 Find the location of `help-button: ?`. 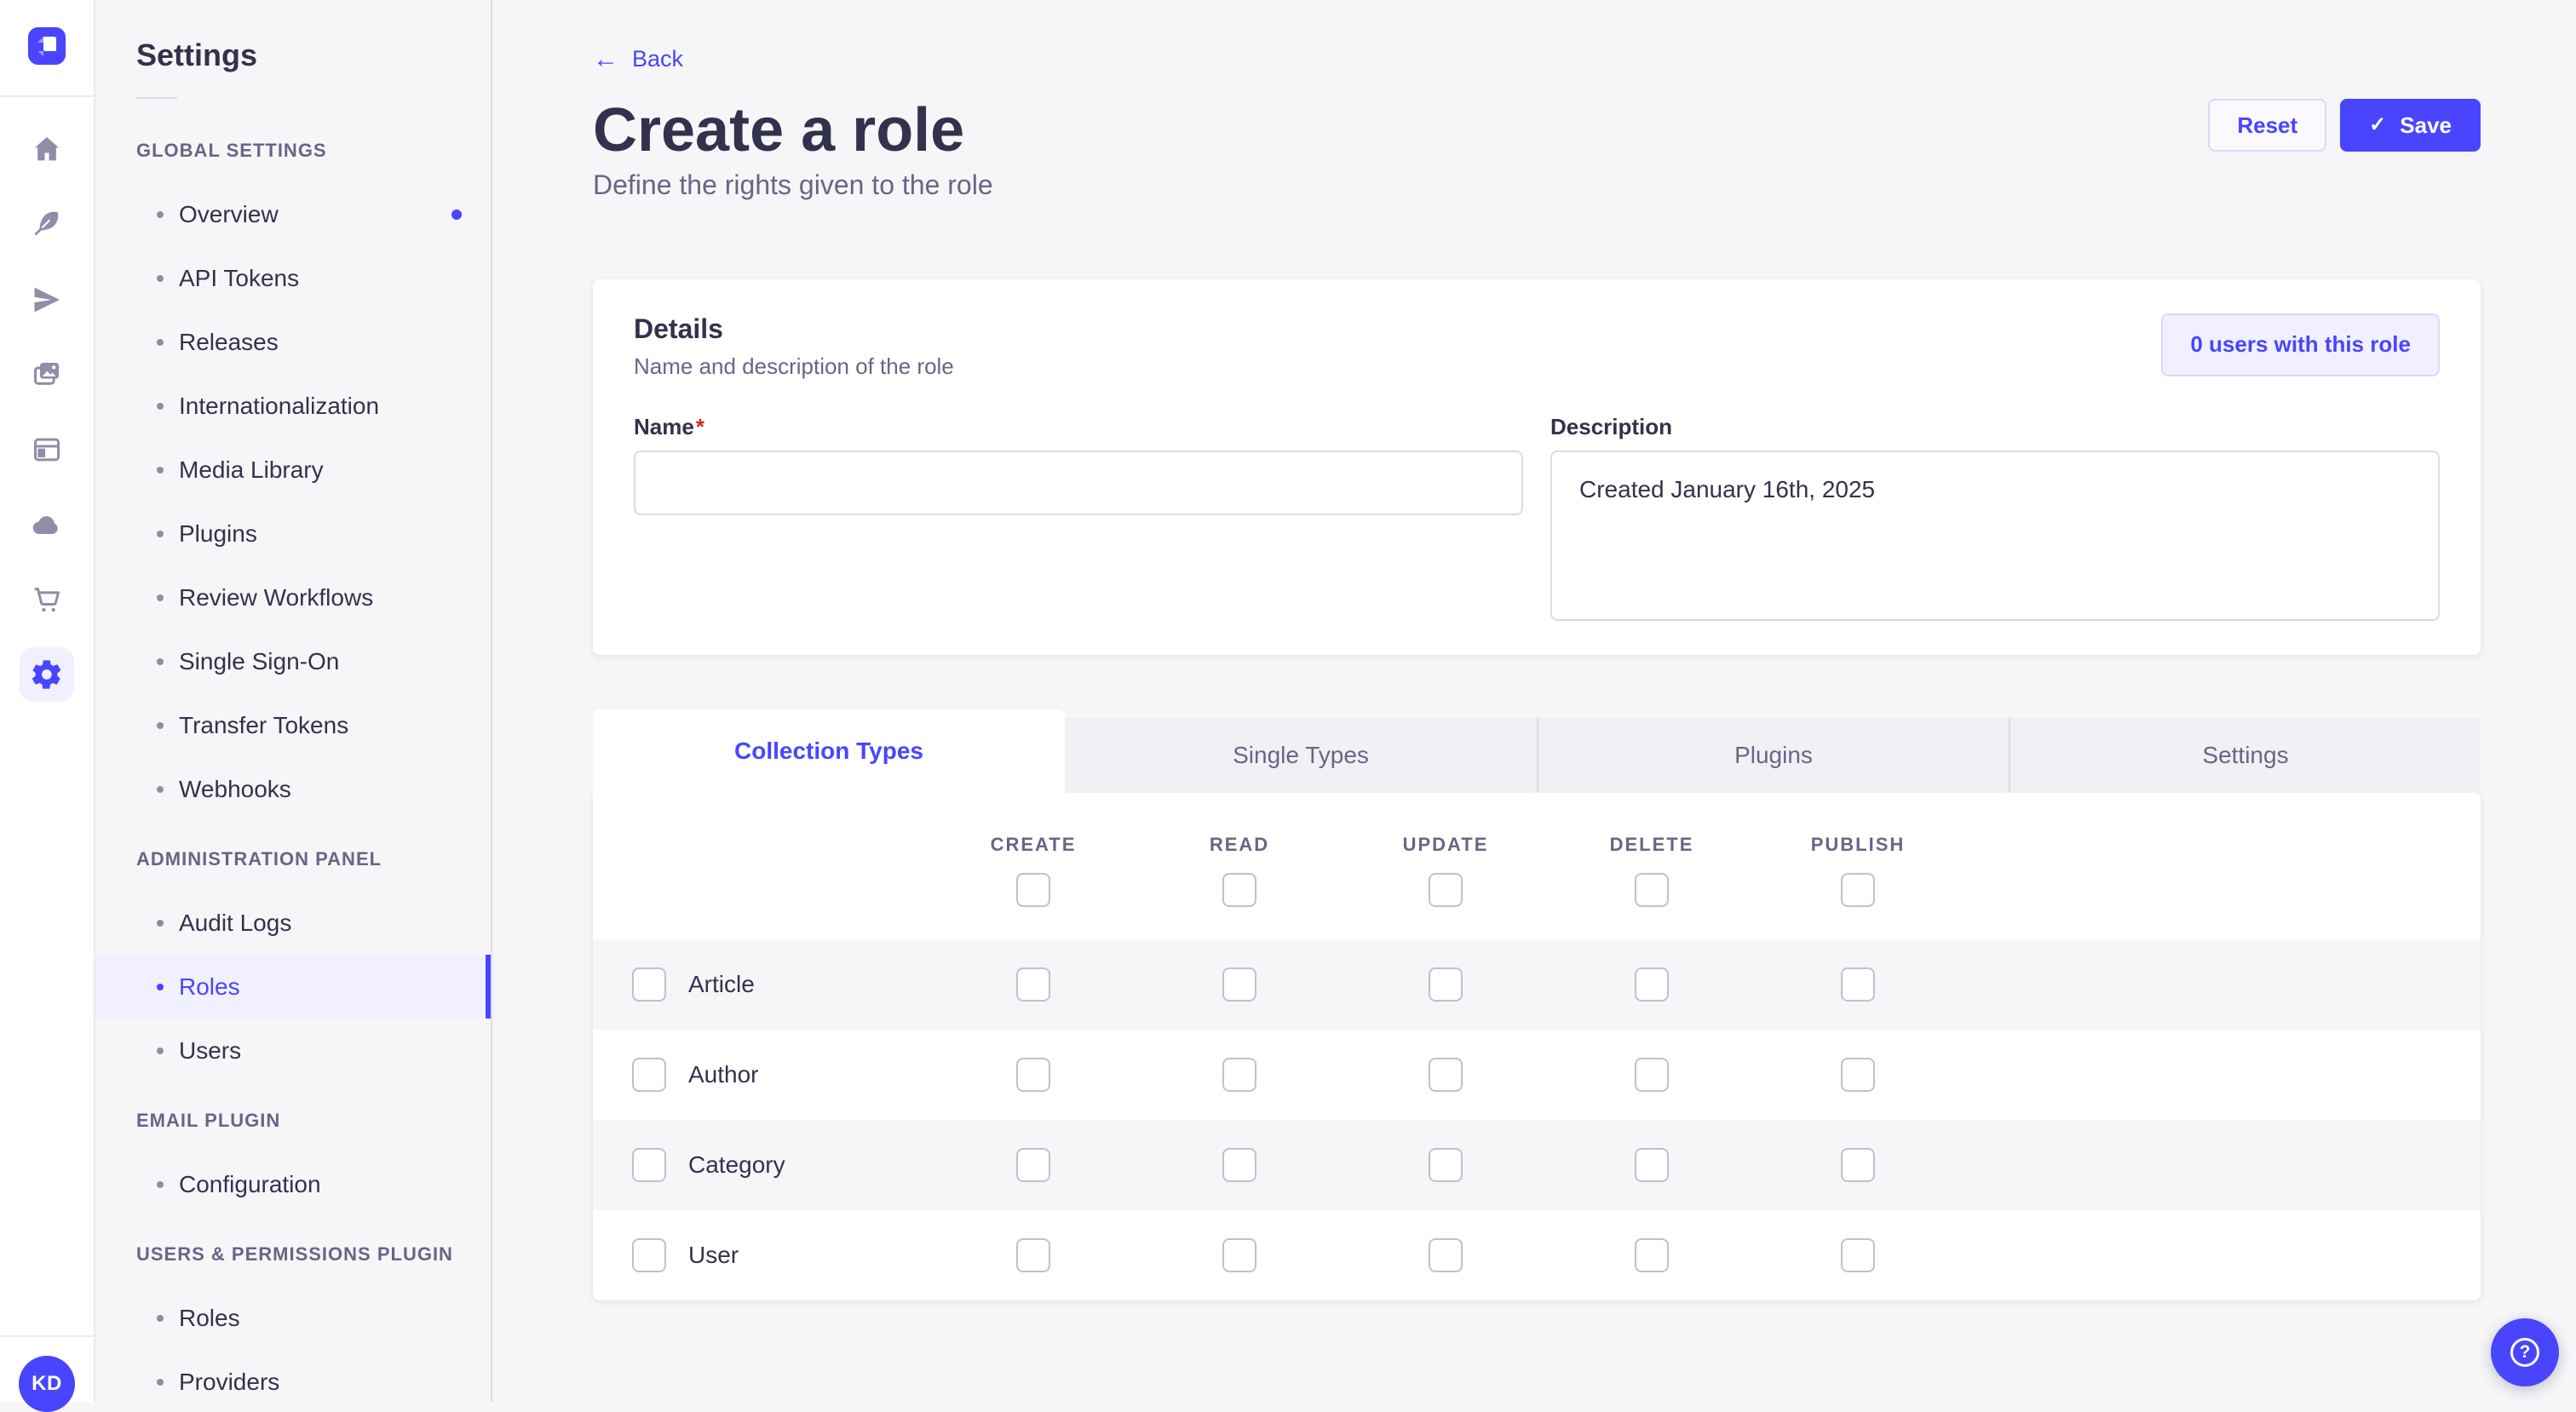

help-button: ? is located at coordinates (2525, 1352).